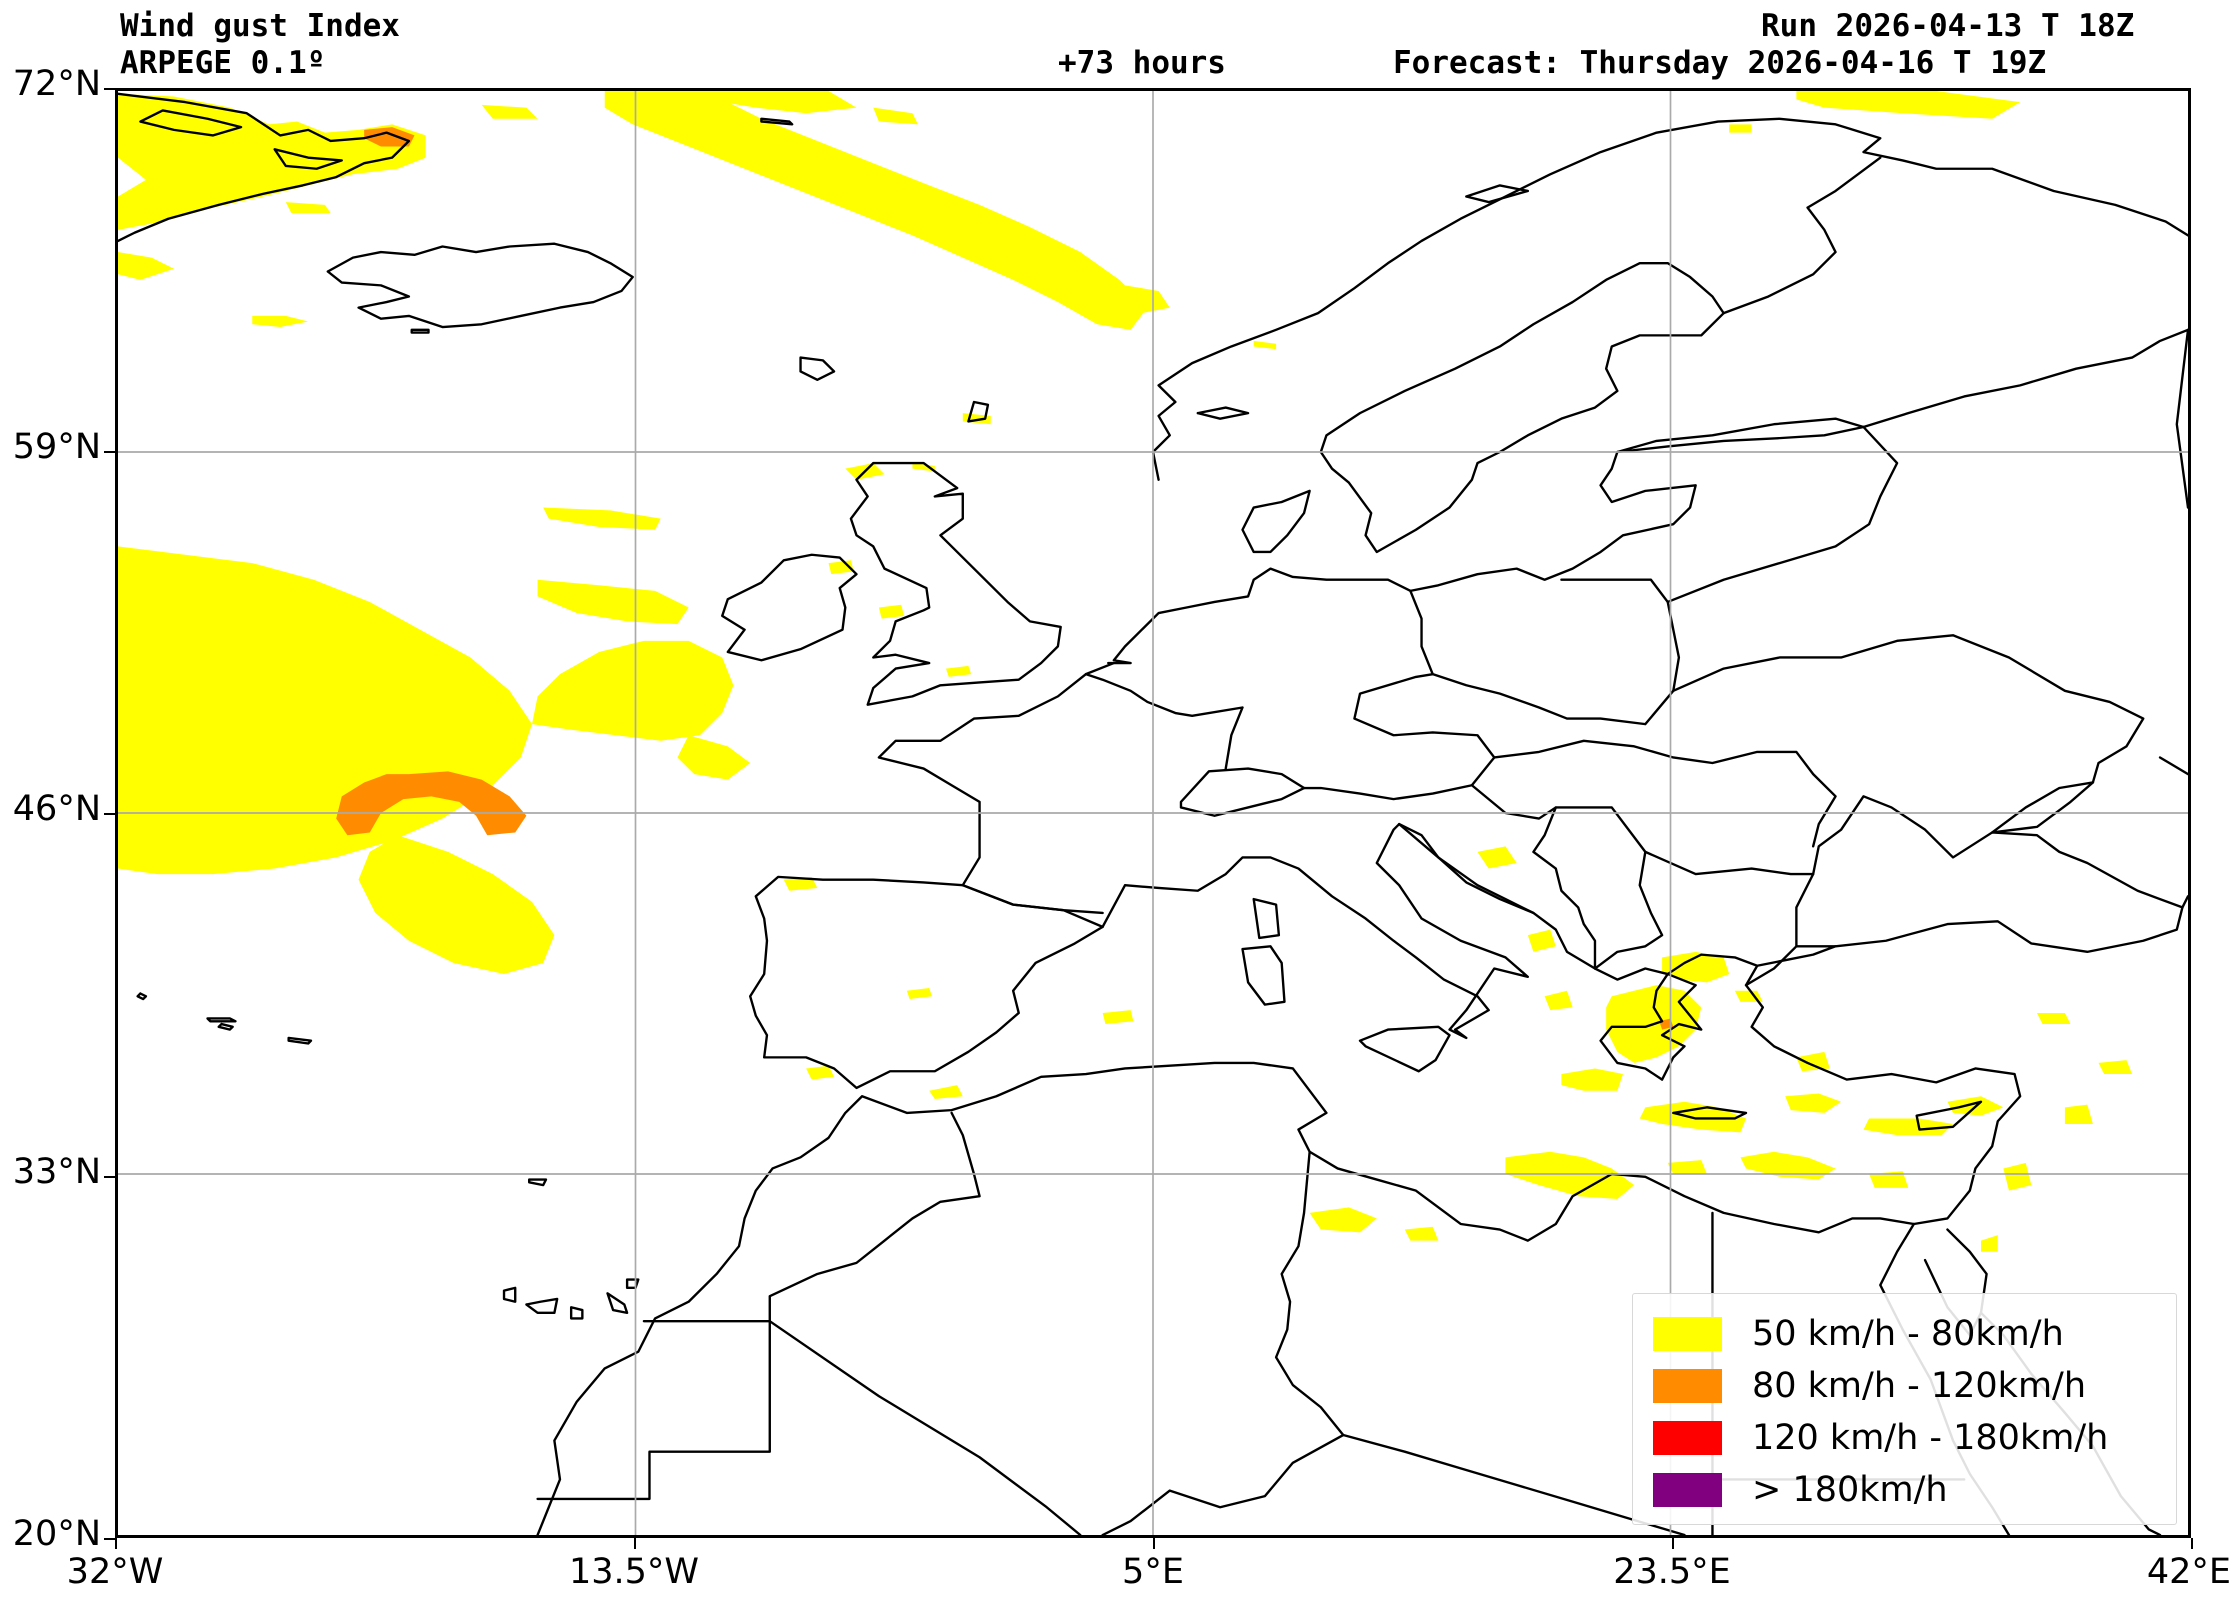  I want to click on coastline-path-finland_ne, so click(1802, 235).